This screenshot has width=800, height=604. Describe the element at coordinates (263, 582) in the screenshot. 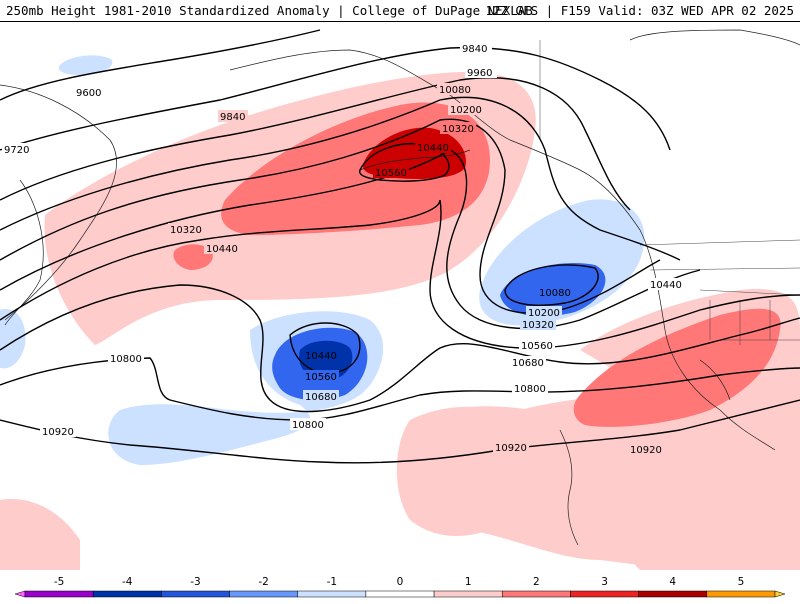

I see `colorbar-tick-label: -2` at that location.